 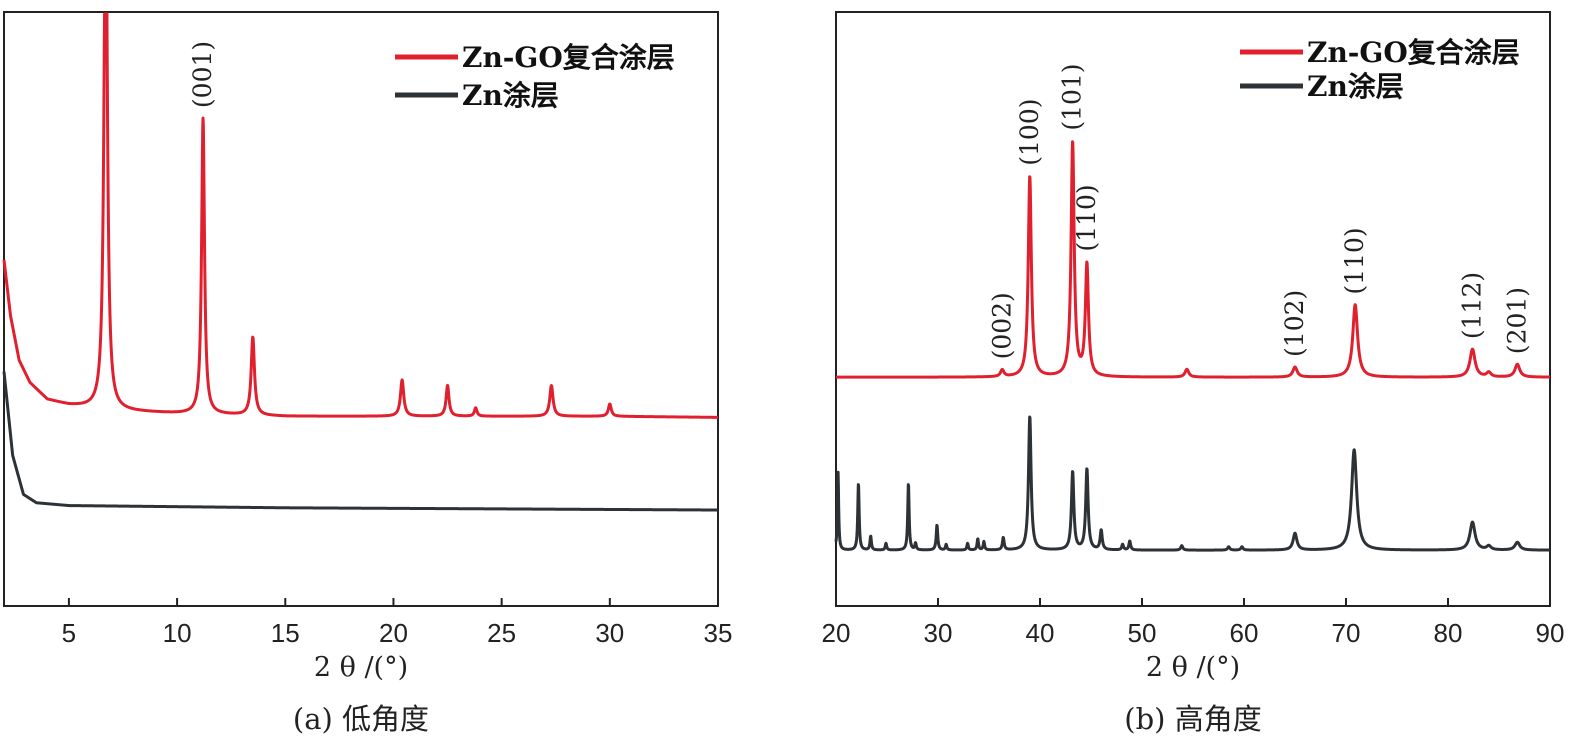 I want to click on legend-a: Zn-GO复合涂层 Zn涂层, so click(x=535, y=76).